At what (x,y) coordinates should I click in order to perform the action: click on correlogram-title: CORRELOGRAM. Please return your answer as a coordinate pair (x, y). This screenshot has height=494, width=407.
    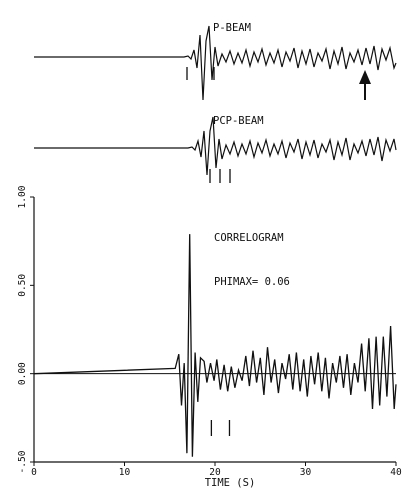
    Looking at the image, I should click on (249, 238).